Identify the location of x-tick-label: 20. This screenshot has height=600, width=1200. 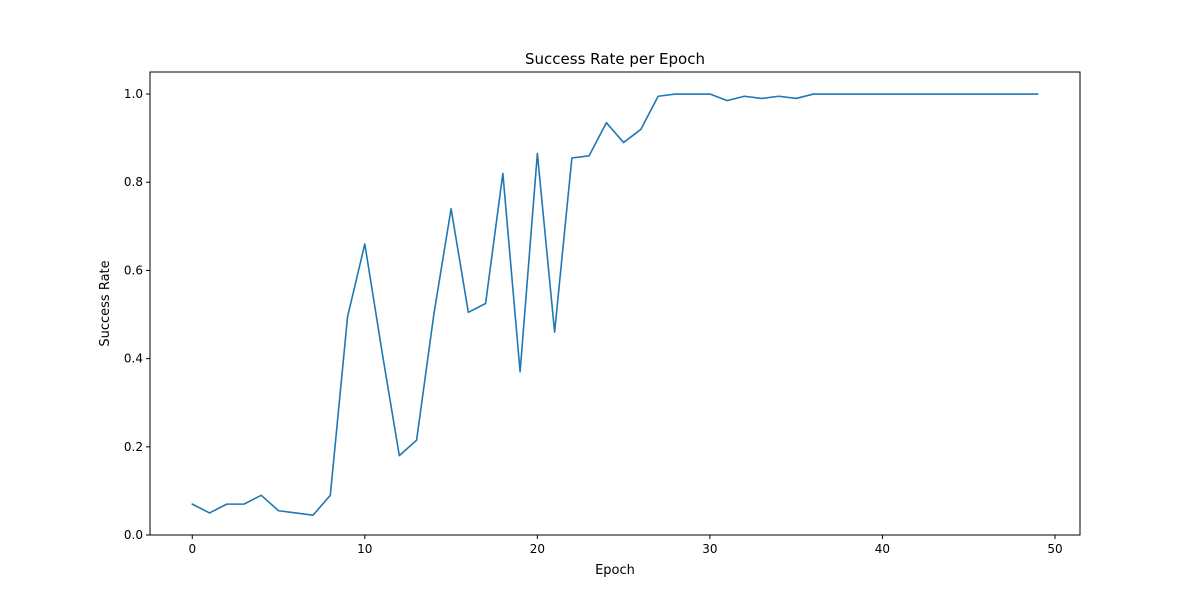
(537, 549).